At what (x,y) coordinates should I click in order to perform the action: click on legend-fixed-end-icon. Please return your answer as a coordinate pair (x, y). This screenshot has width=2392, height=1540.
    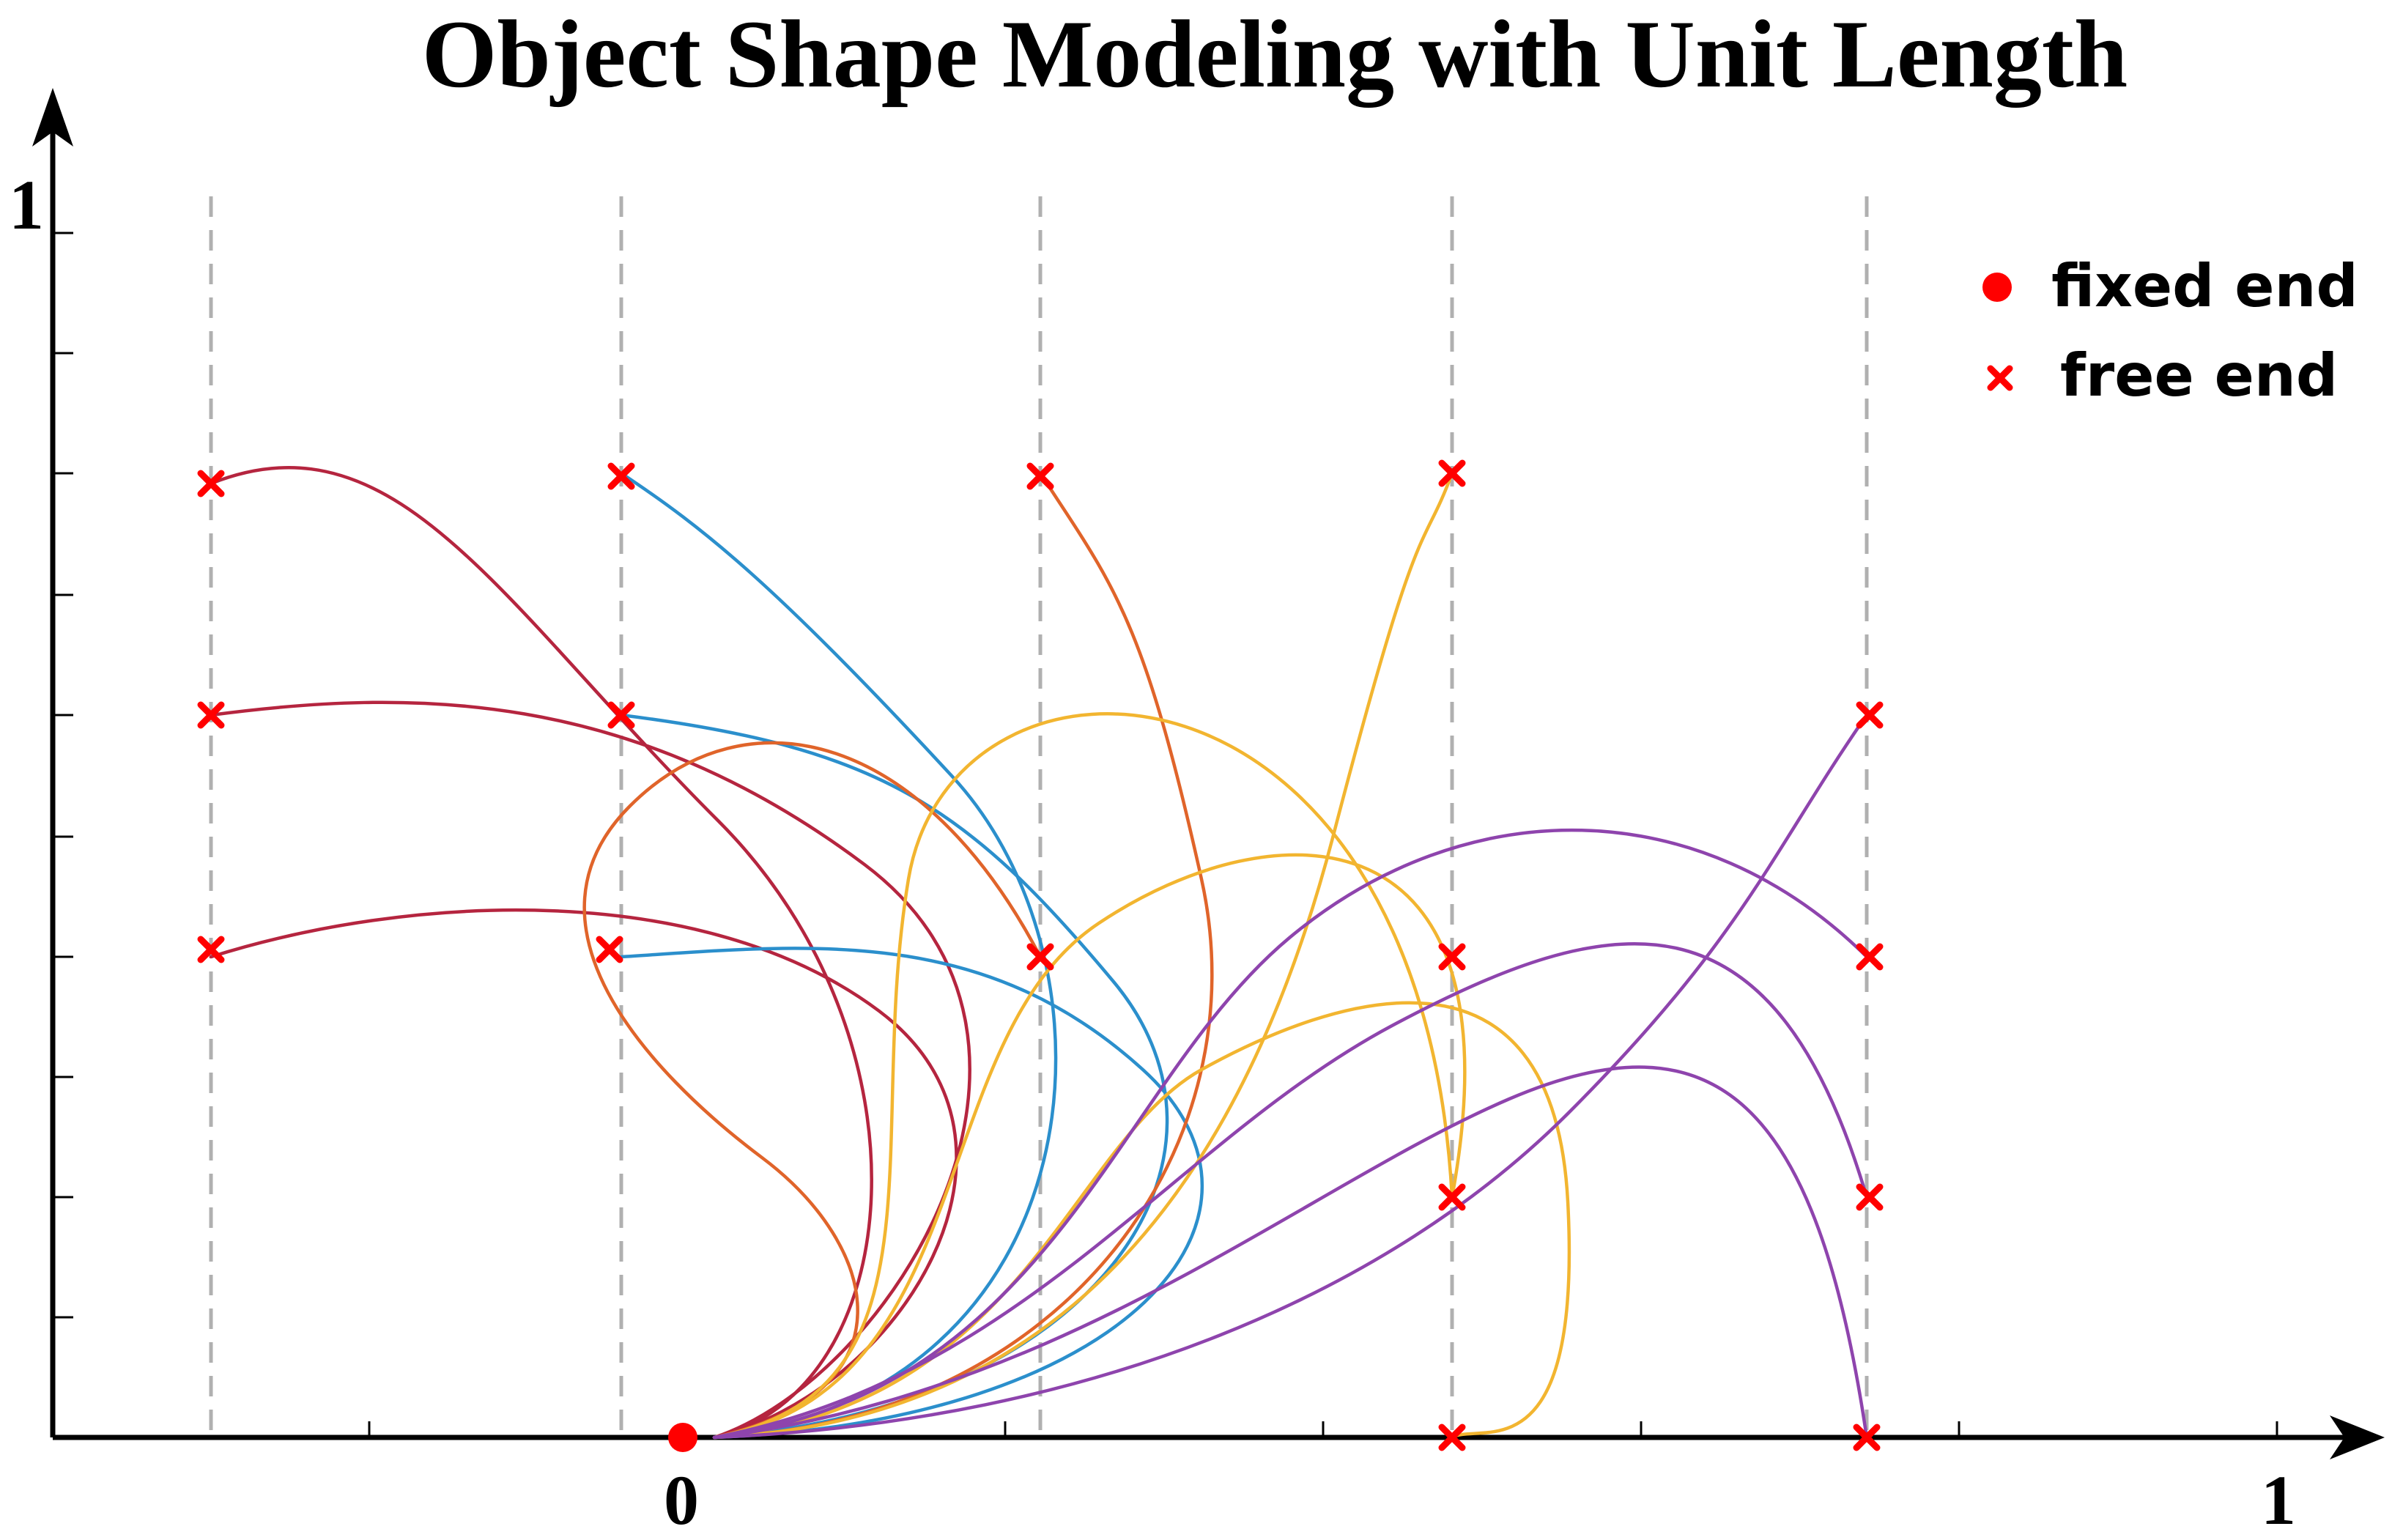
    Looking at the image, I should click on (1997, 287).